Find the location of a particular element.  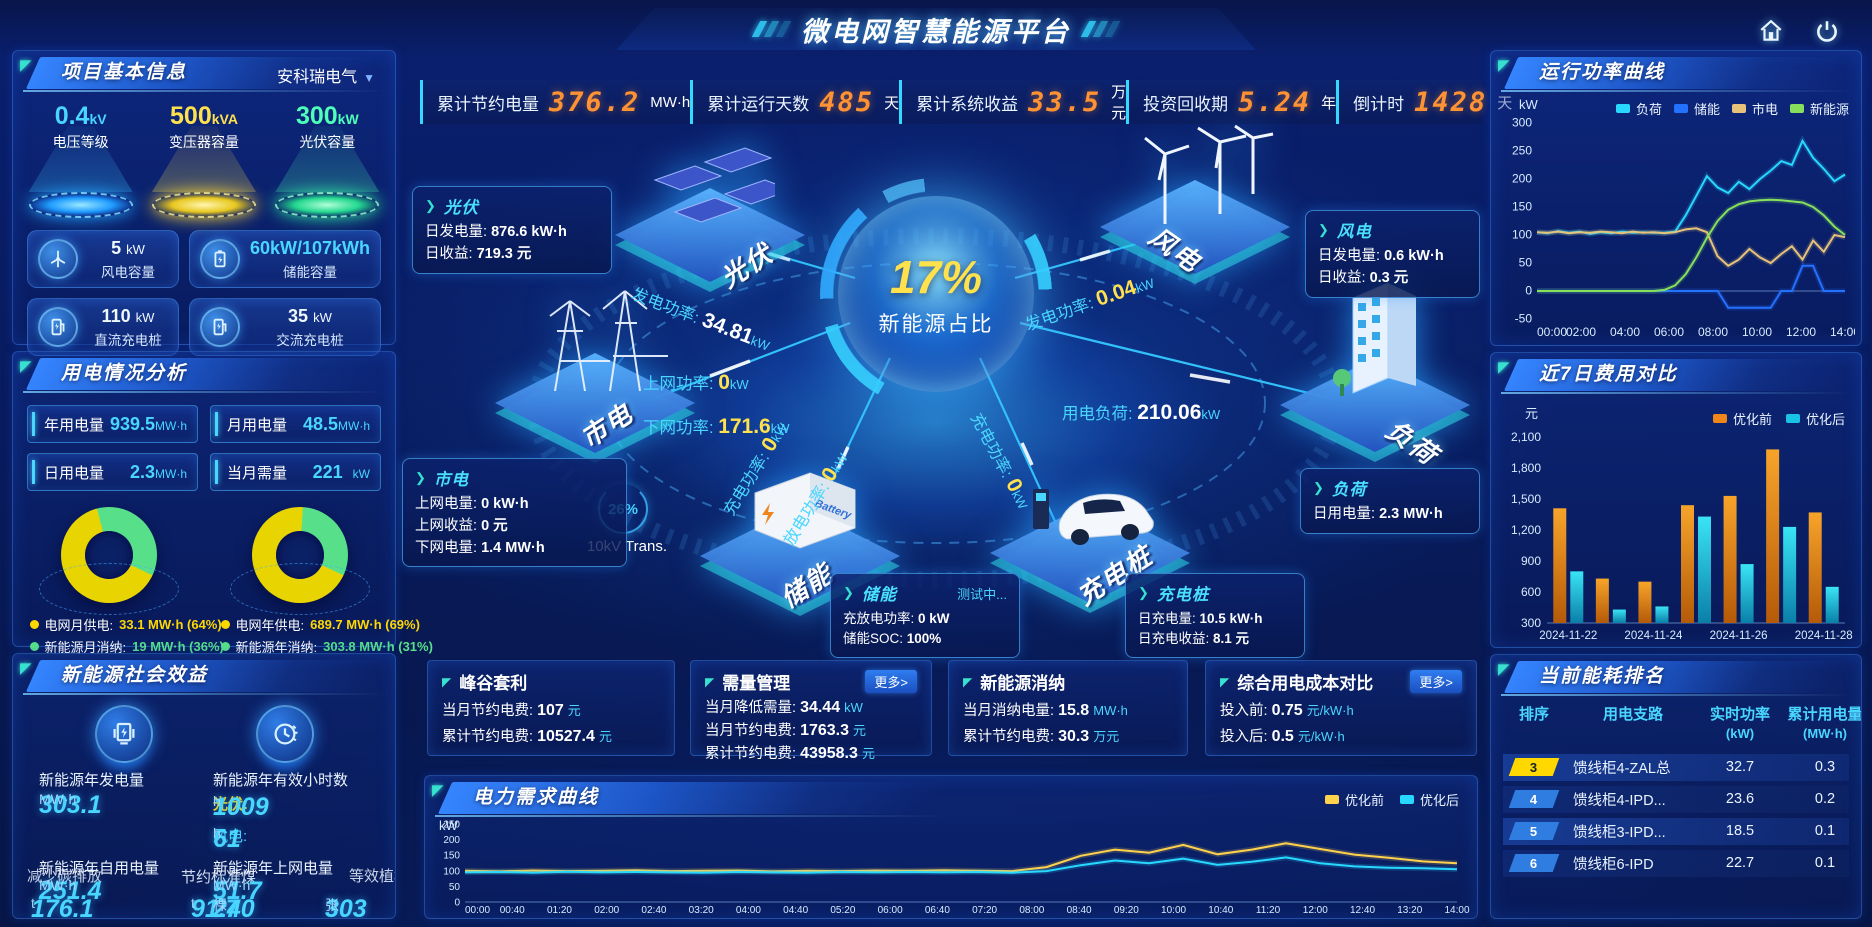

voltage-level-stat: 0.4kV 电压等级 is located at coordinates (81, 162).